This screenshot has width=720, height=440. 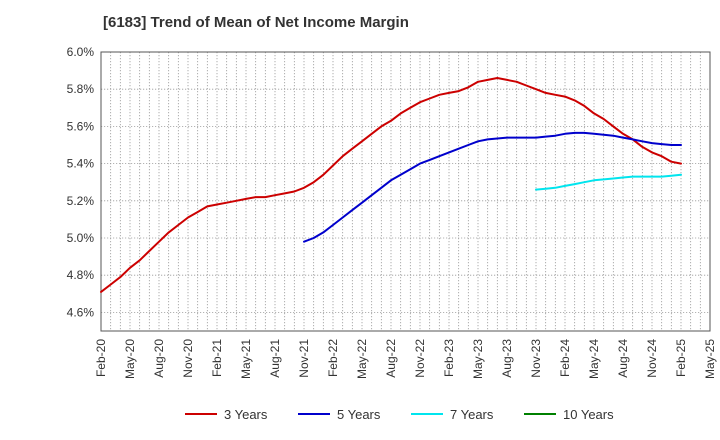 I want to click on x-tick-label: Feb-24, so click(x=565, y=358).